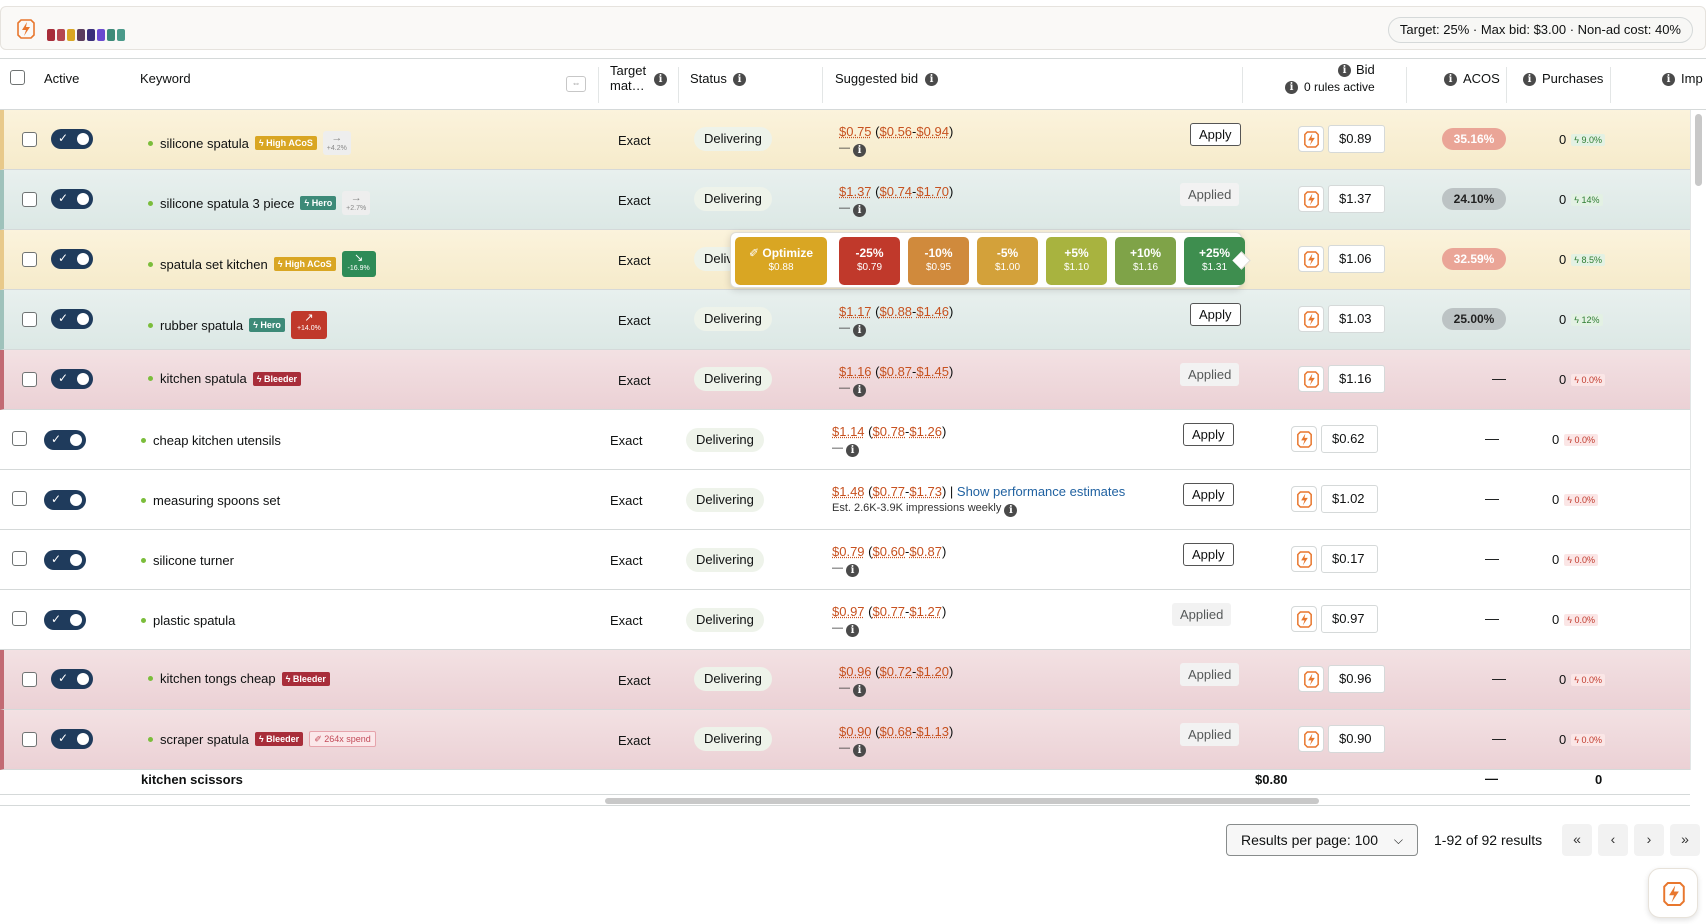 The height and width of the screenshot is (924, 1706). What do you see at coordinates (932, 311) in the screenshot?
I see `suggested-bid-high: $1.46` at bounding box center [932, 311].